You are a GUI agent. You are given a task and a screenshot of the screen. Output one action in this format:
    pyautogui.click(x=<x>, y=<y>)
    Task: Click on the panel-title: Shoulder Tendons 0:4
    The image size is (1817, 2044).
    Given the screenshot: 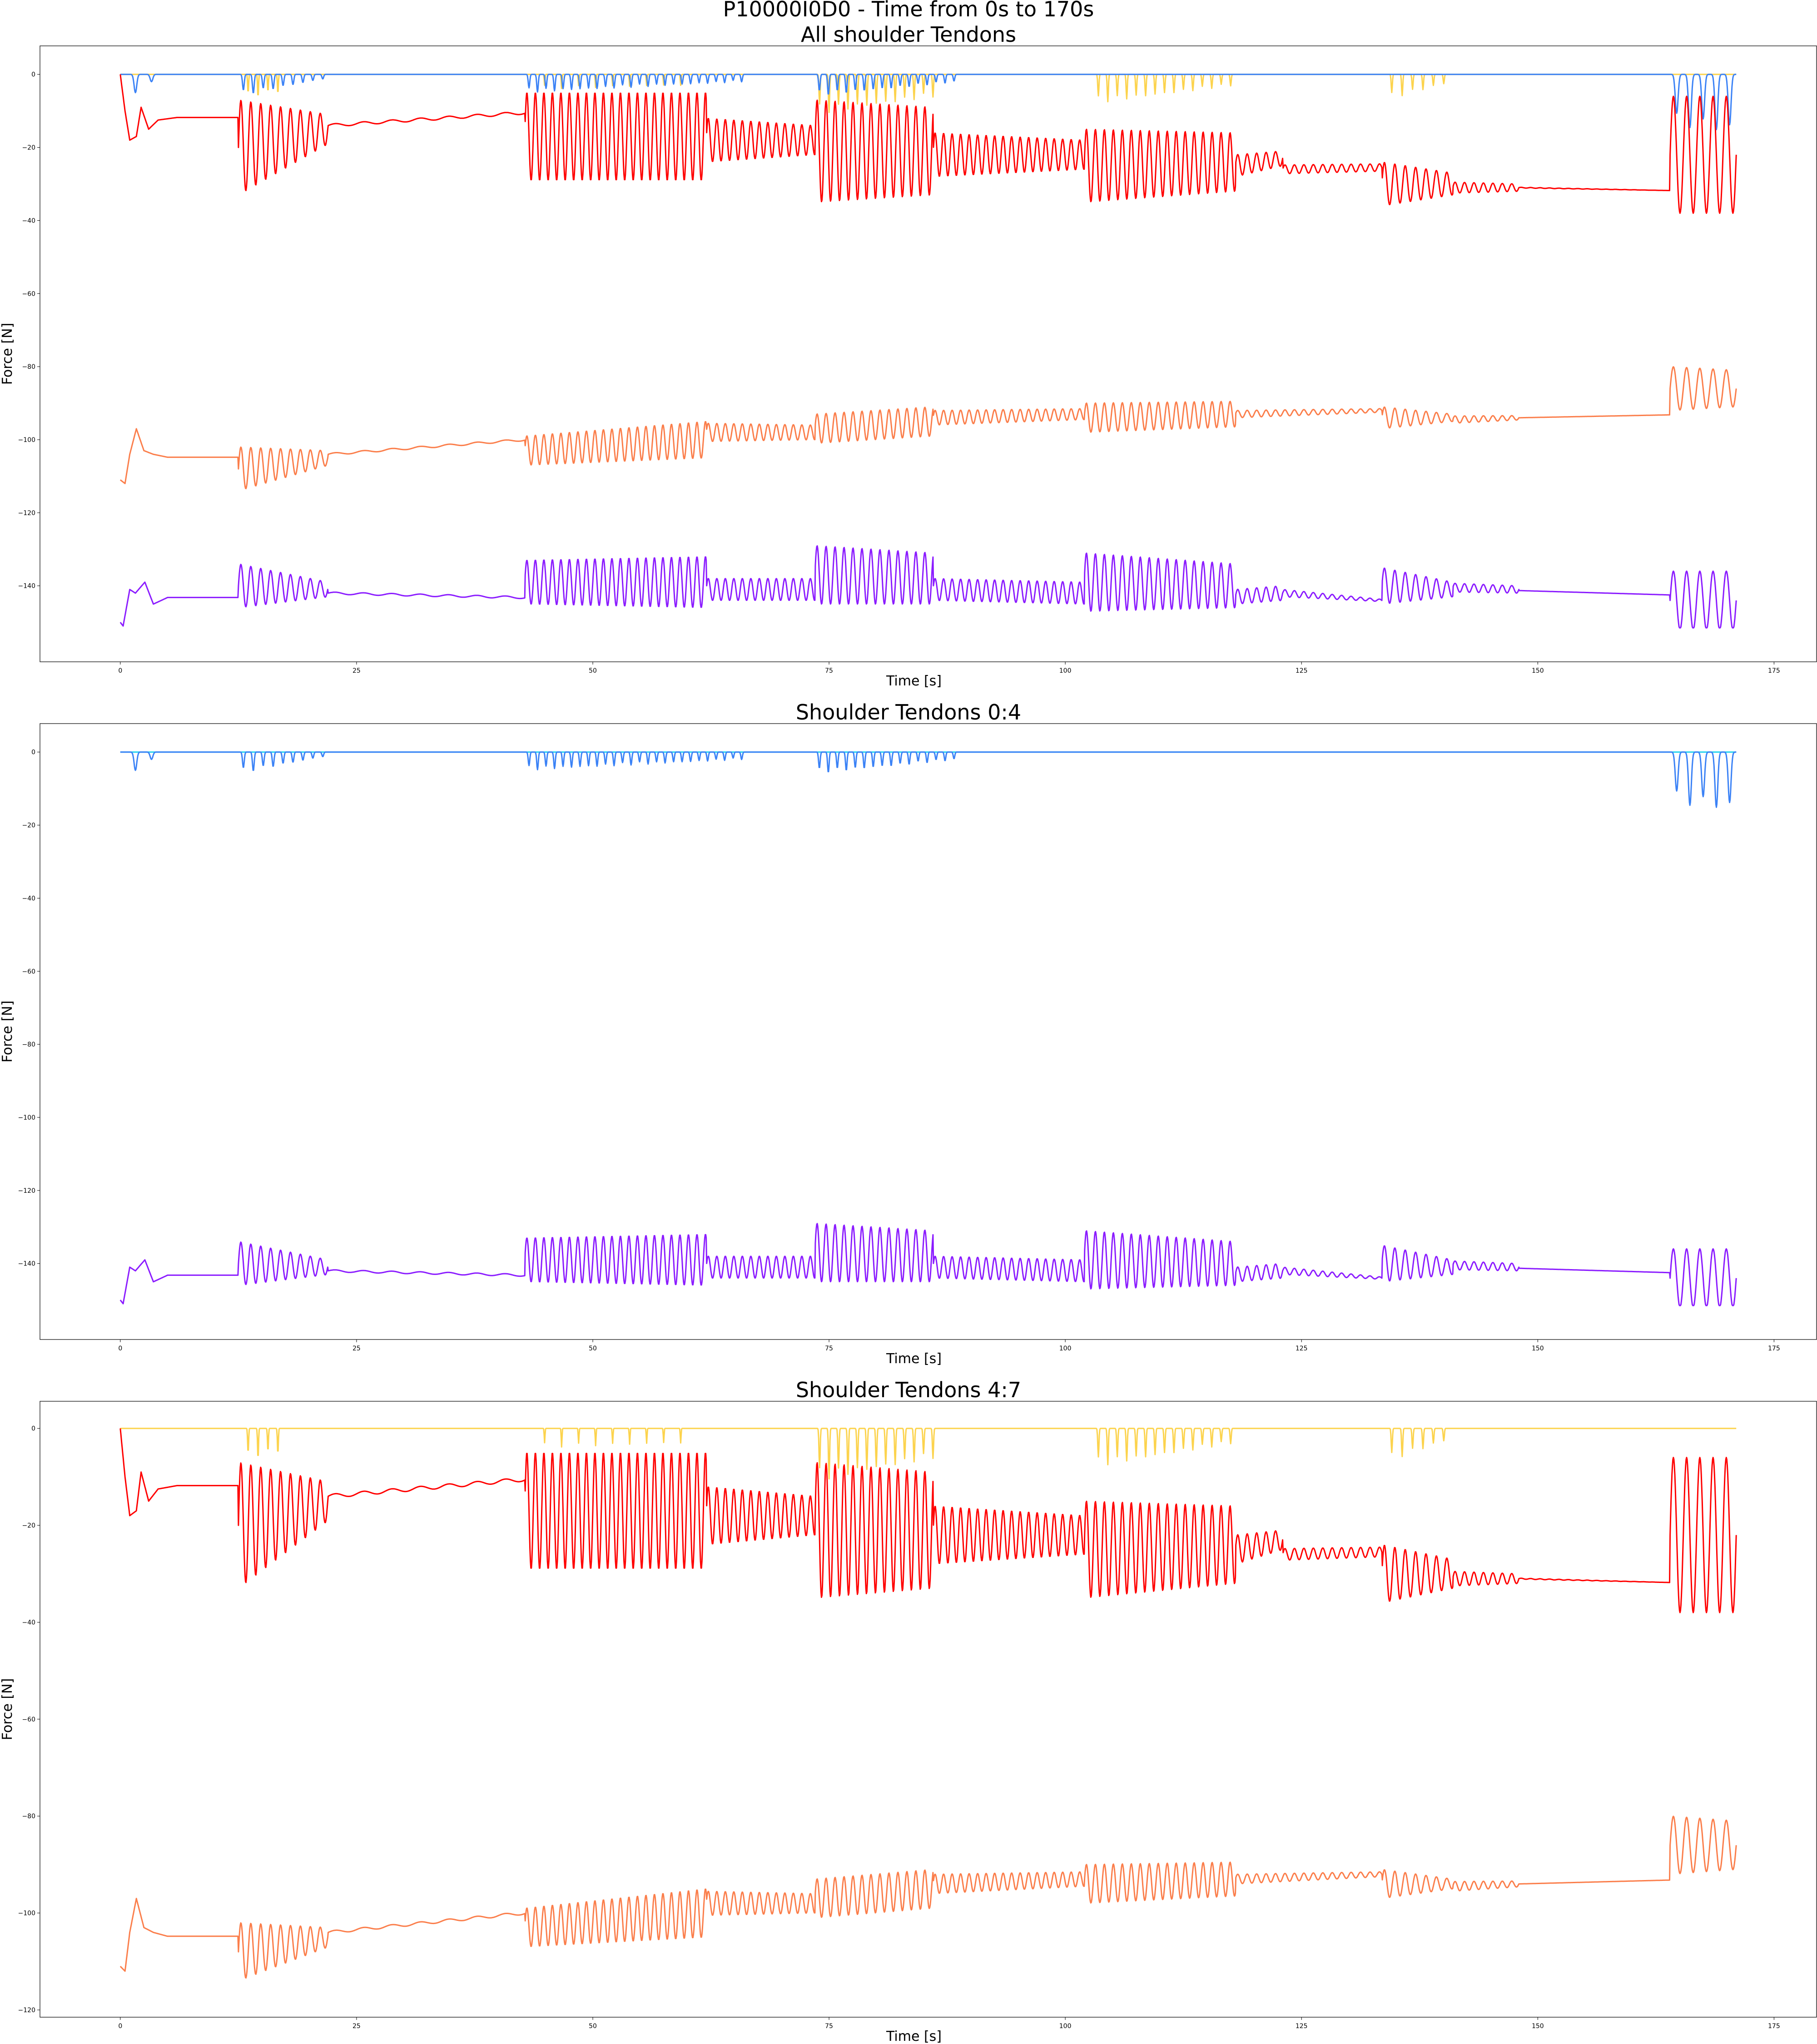 What is the action you would take?
    pyautogui.click(x=908, y=712)
    